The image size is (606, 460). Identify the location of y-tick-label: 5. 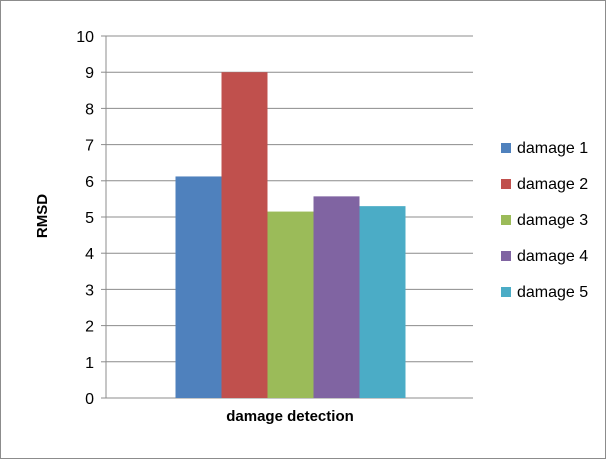
(89, 218).